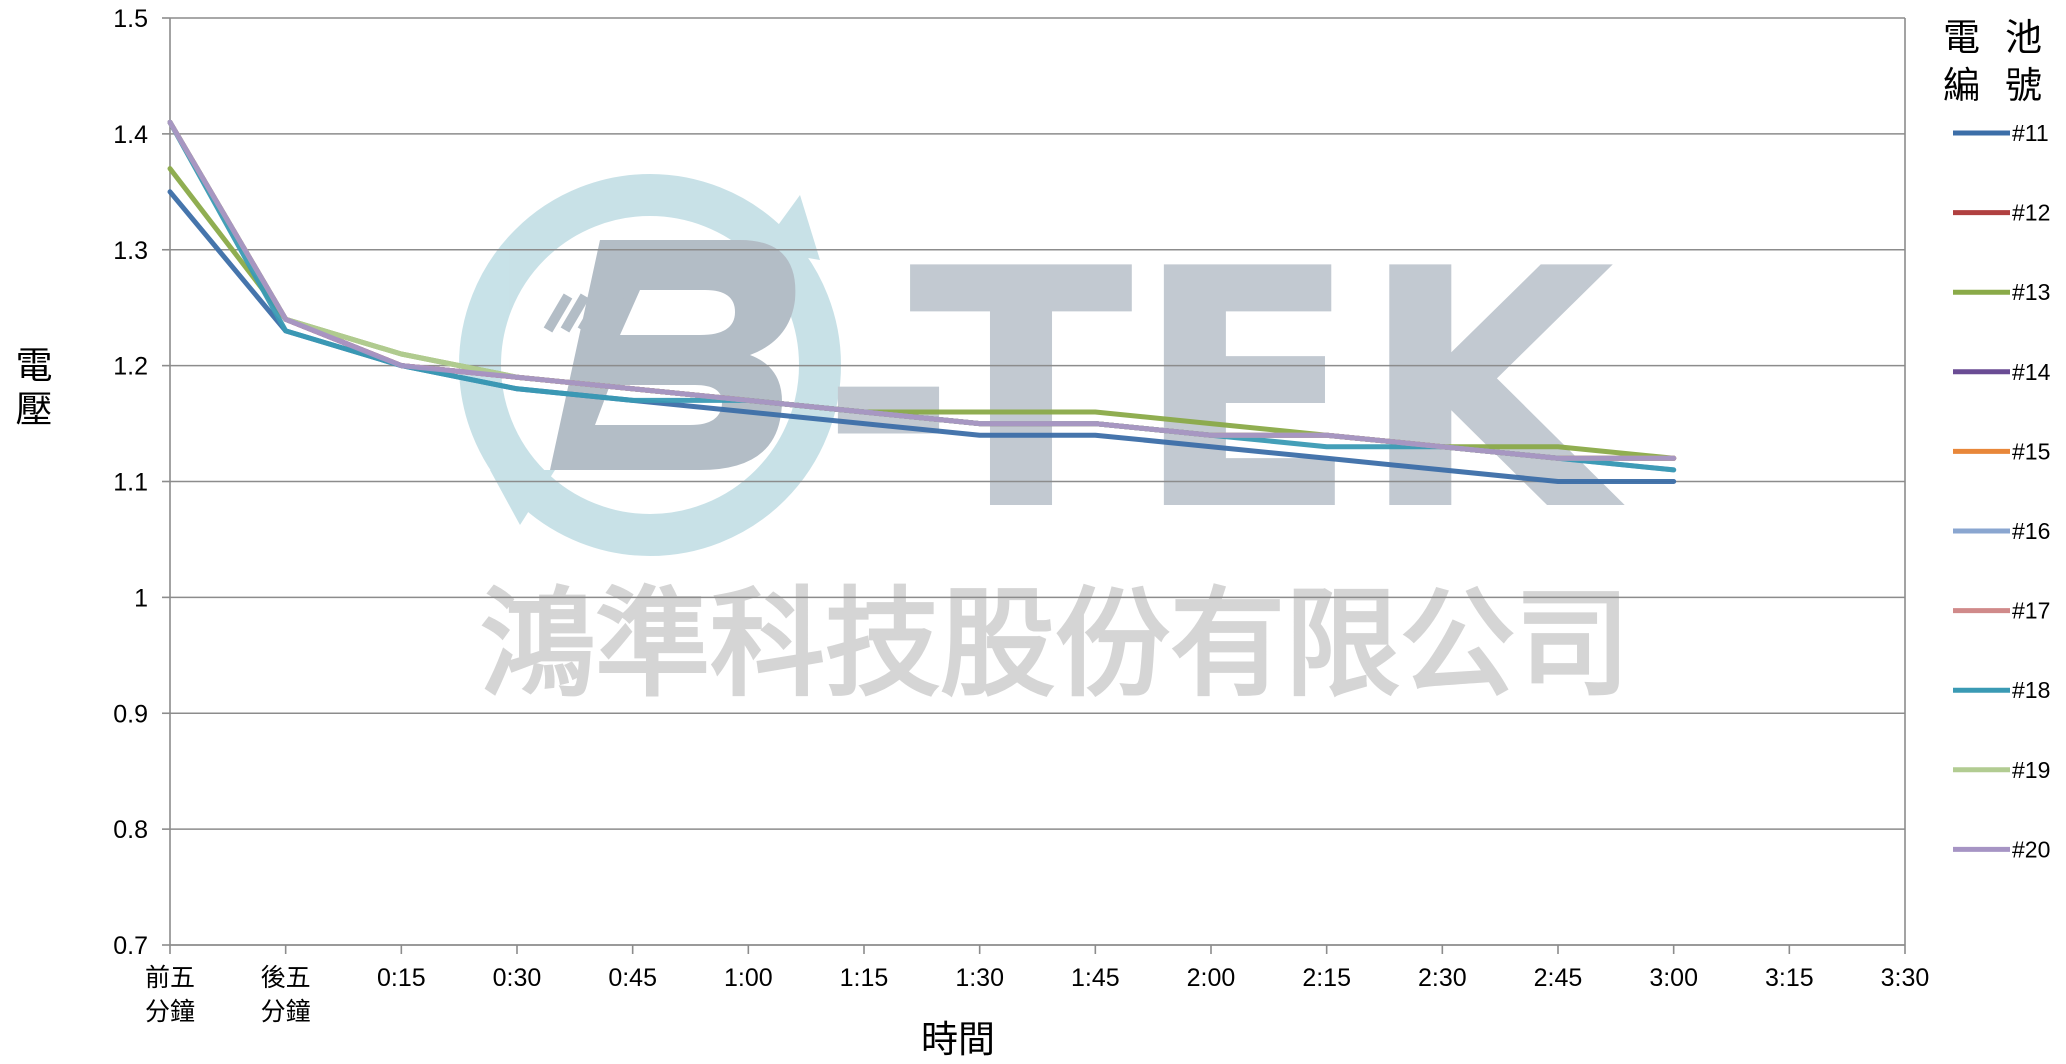 This screenshot has width=2066, height=1064. What do you see at coordinates (130, 946) in the screenshot?
I see `y-tick-label: 0.7` at bounding box center [130, 946].